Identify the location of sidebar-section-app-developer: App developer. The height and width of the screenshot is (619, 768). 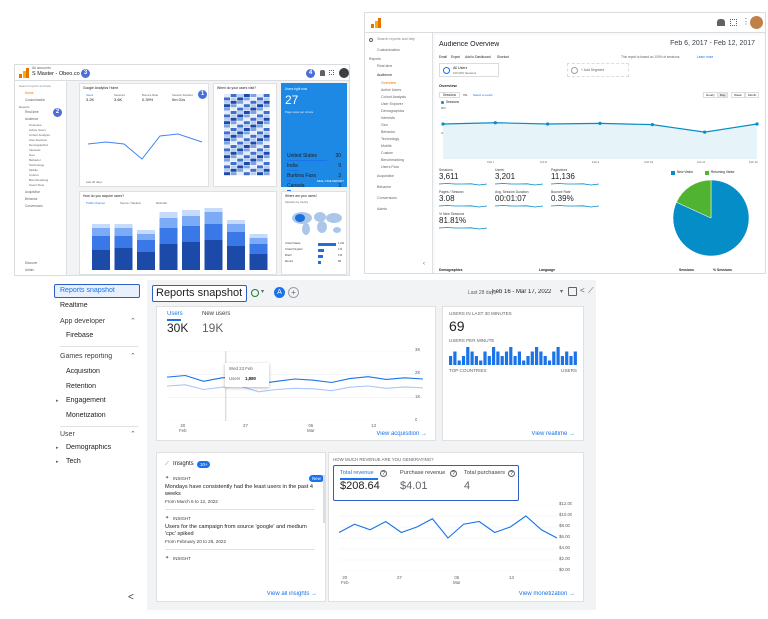
(83, 321).